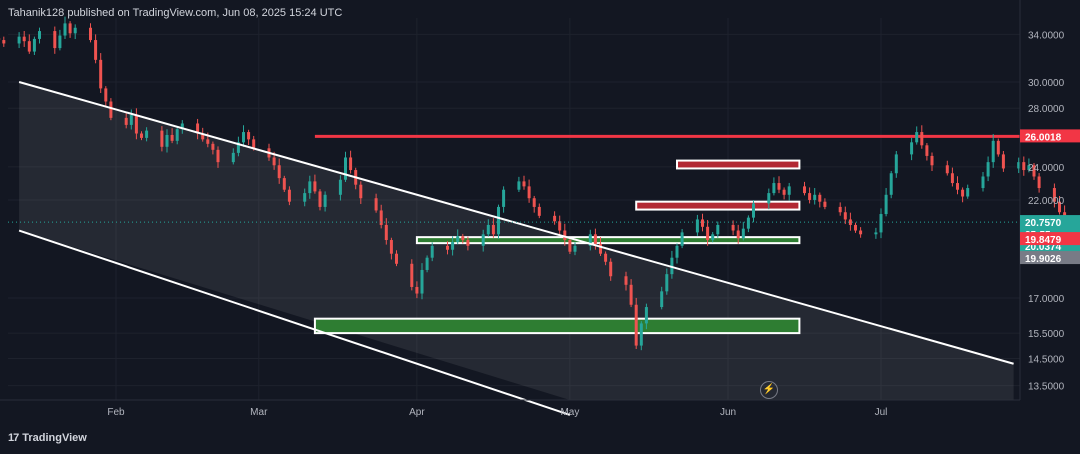  I want to click on y-tick-label: 24.0000, so click(1046, 168).